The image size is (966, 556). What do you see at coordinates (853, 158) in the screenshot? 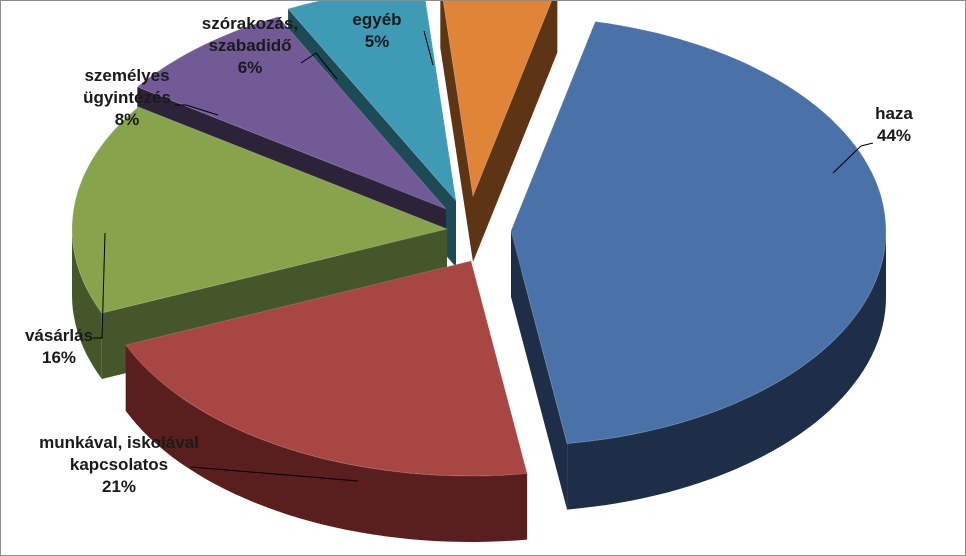
I see `leader-line-haza` at bounding box center [853, 158].